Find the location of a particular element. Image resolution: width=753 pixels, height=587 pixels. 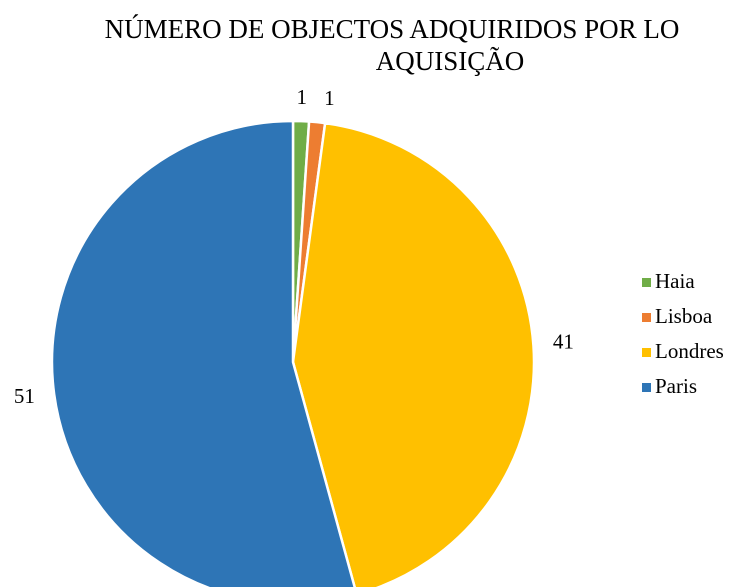

chart-title: AQUISIÇÃO is located at coordinates (450, 61).